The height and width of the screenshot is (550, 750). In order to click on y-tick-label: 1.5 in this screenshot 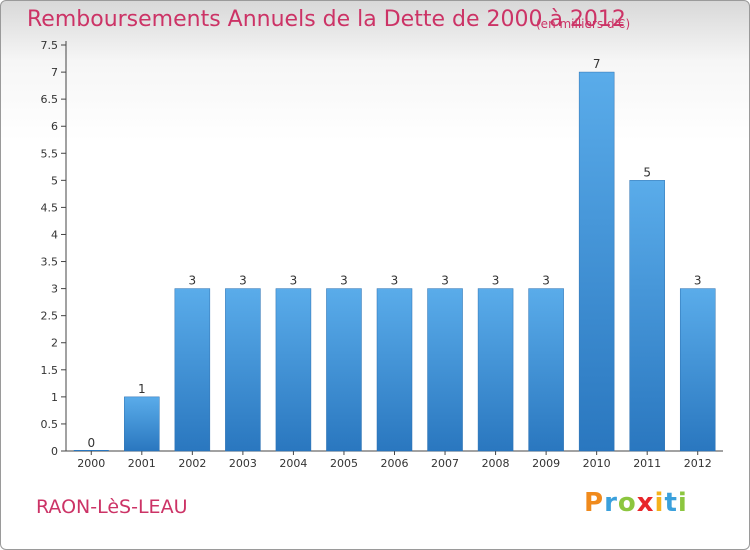, I will do `click(50, 370)`.